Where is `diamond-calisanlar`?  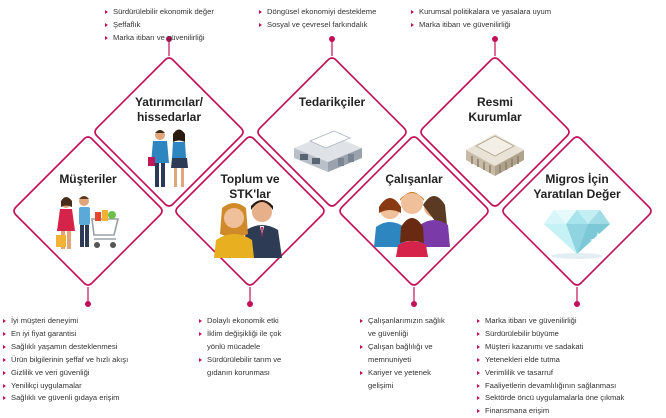
diamond-calisanlar is located at coordinates (414, 211).